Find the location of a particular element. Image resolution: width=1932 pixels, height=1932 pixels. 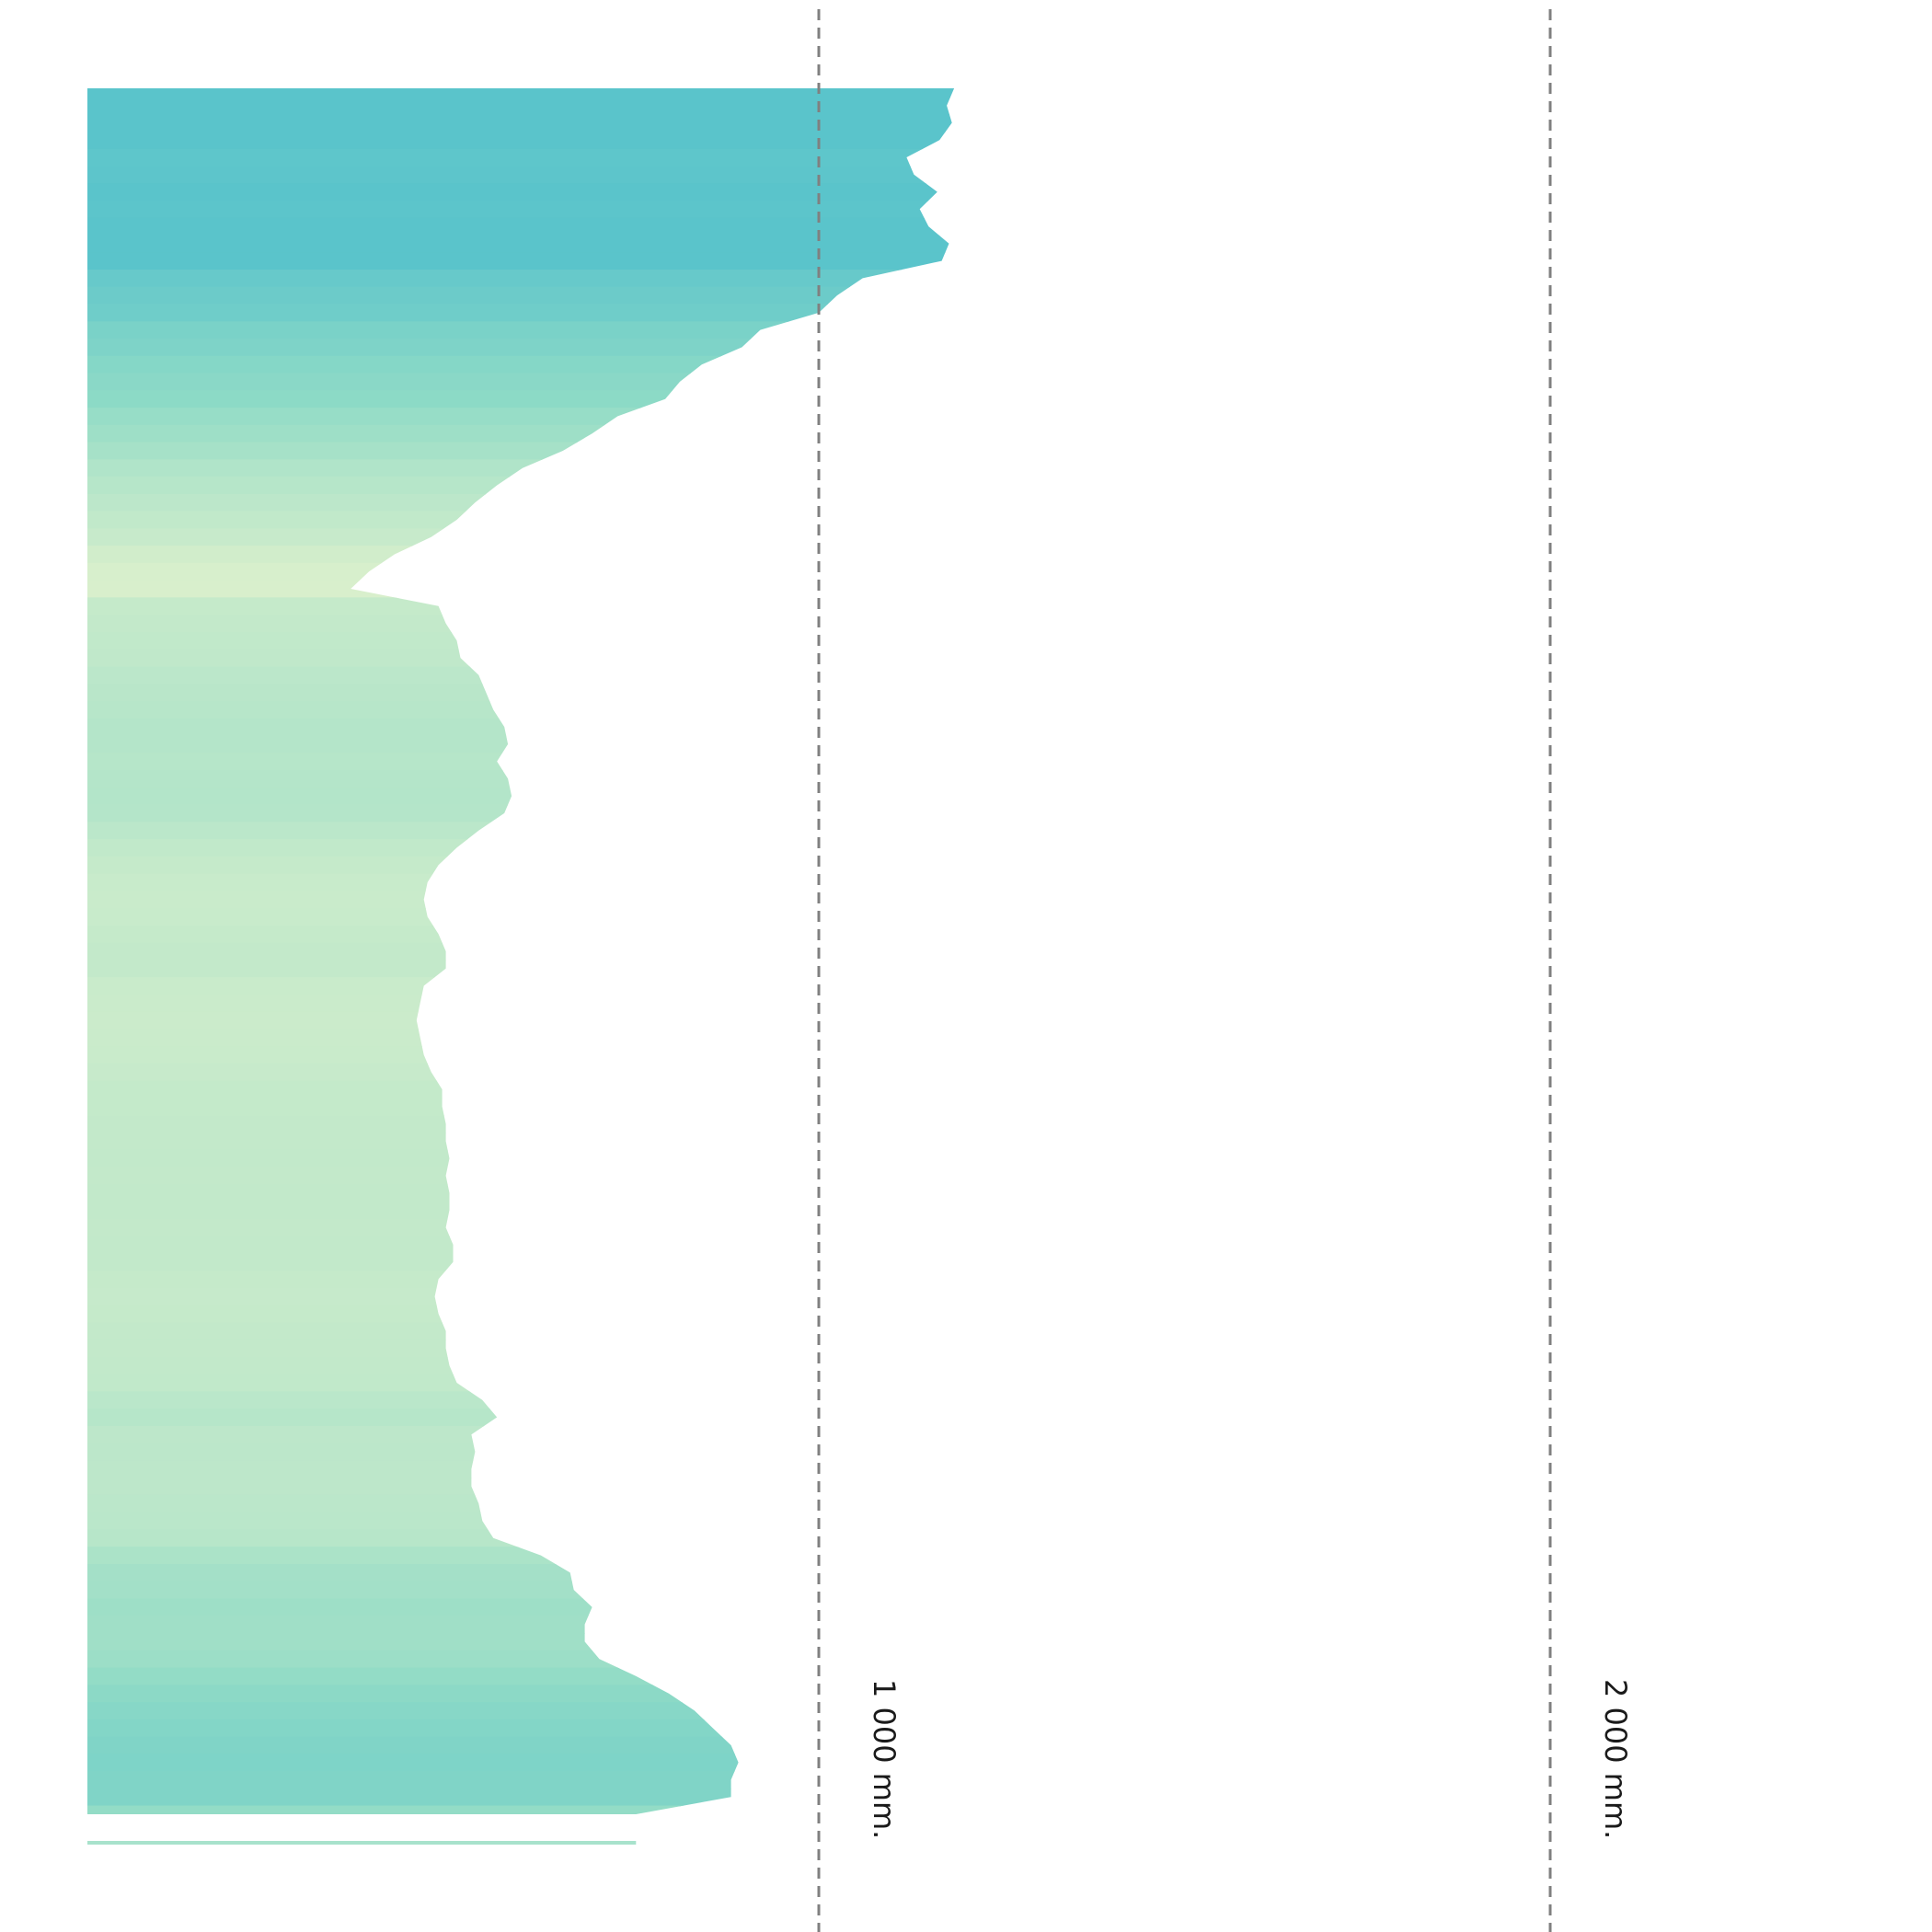

reference-label-2000: 2 000 mm. is located at coordinates (1615, 1759).